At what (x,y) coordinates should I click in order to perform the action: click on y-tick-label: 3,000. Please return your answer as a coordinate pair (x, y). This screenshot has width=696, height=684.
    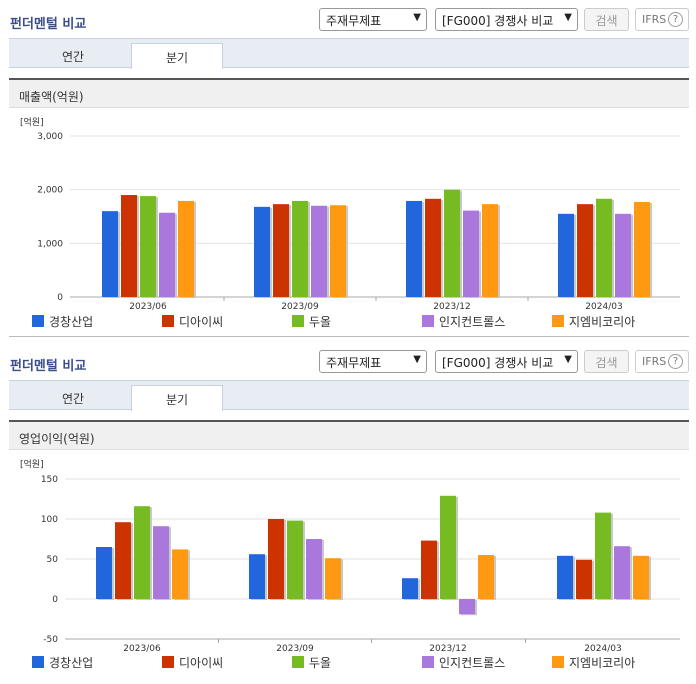
    Looking at the image, I should click on (50, 137).